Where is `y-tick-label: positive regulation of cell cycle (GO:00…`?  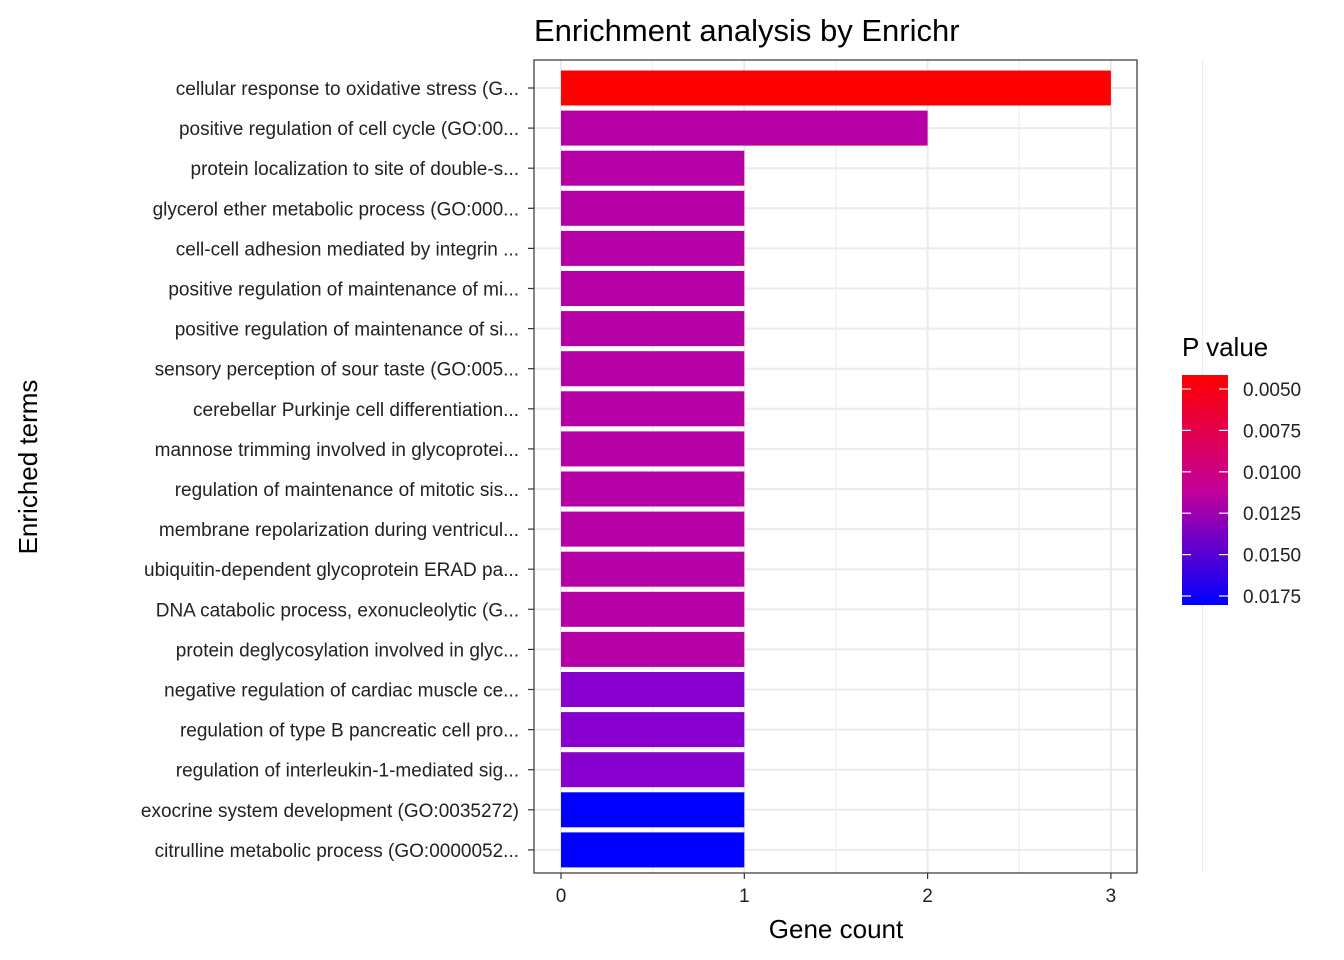
y-tick-label: positive regulation of cell cycle (GO:00… is located at coordinates (349, 129).